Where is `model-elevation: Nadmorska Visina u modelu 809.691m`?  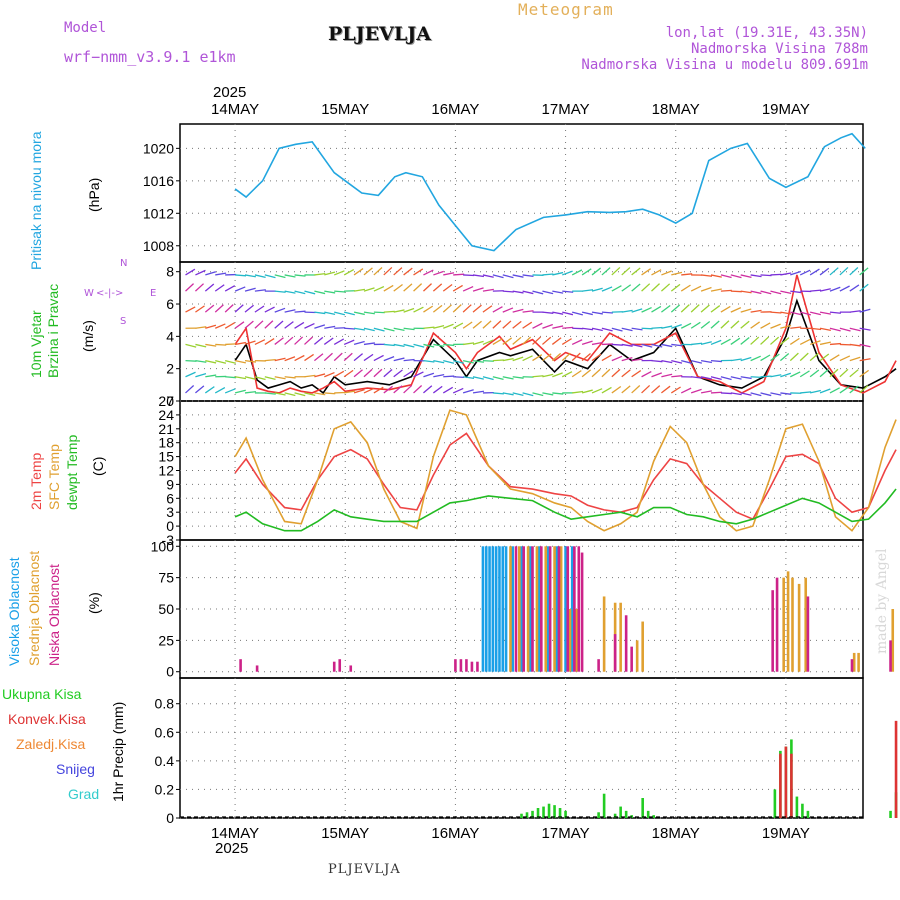
model-elevation: Nadmorska Visina u modelu 809.691m is located at coordinates (724, 65).